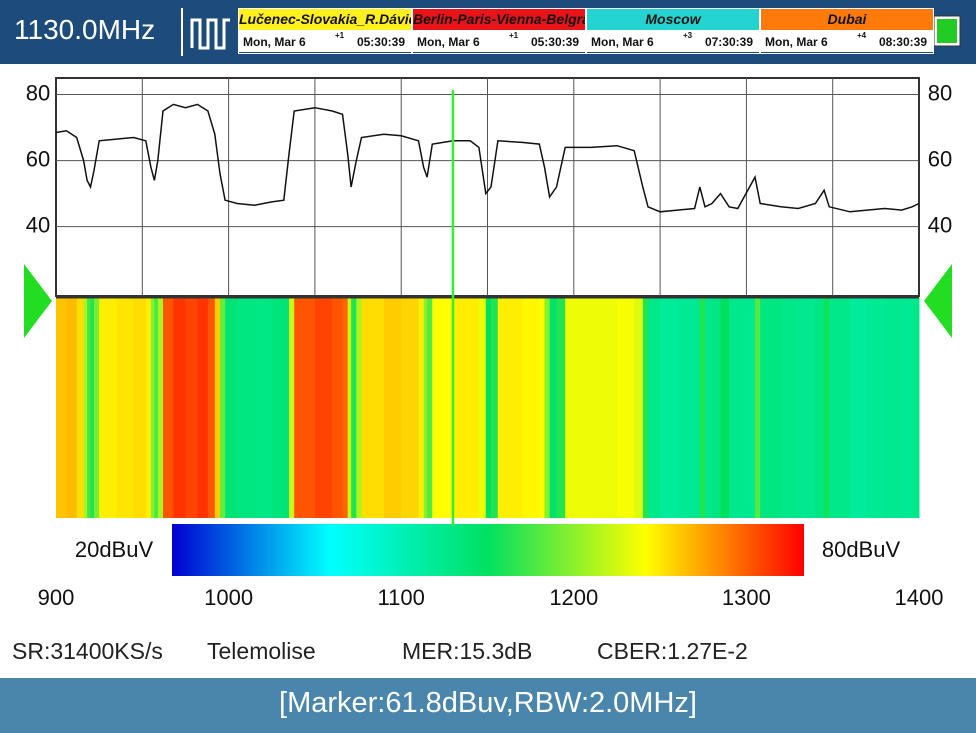 Image resolution: width=976 pixels, height=733 pixels. I want to click on clock-time: 07:30:39, so click(728, 42).